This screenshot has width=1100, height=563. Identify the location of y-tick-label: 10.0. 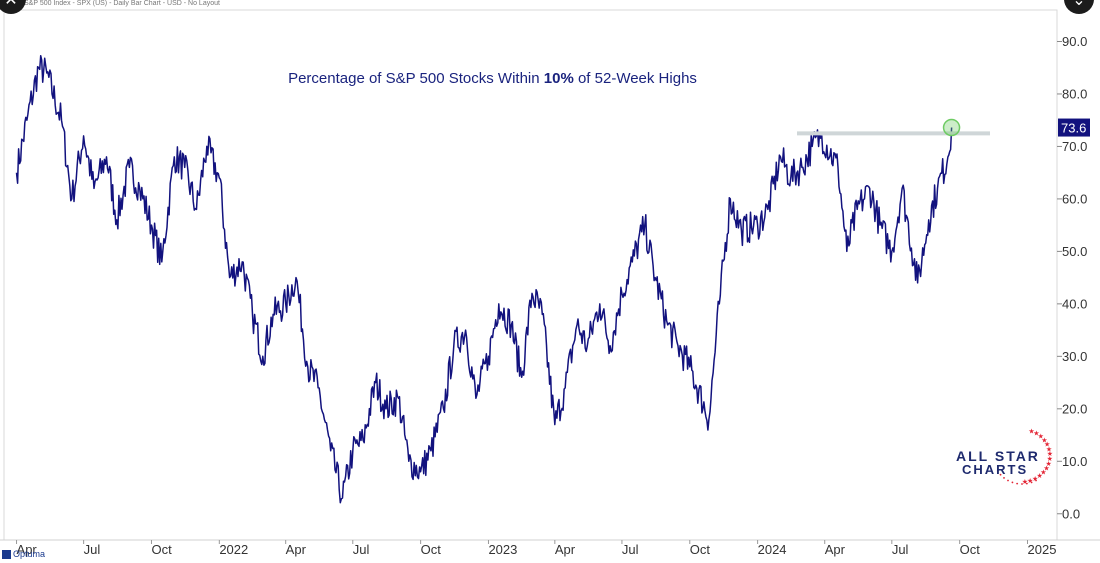
(1074, 461).